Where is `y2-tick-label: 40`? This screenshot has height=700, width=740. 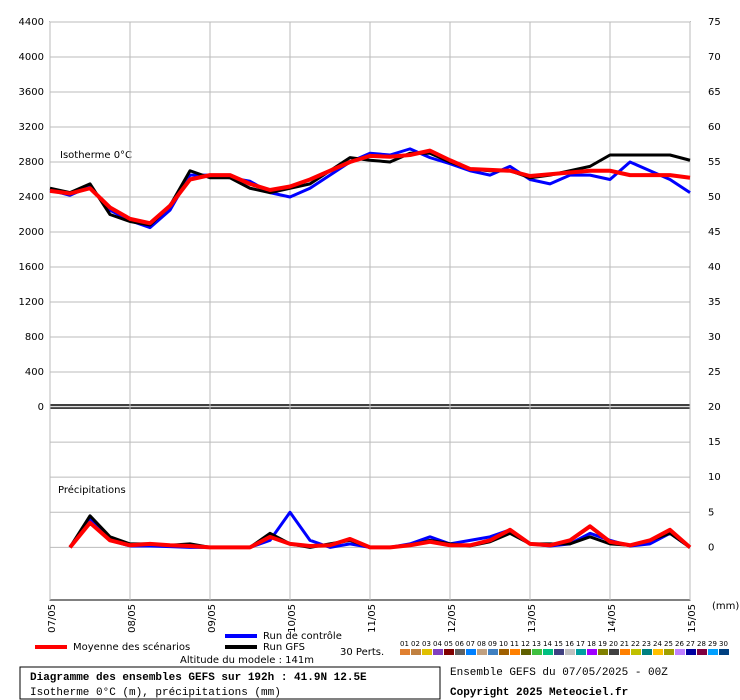 y2-tick-label: 40 is located at coordinates (714, 267).